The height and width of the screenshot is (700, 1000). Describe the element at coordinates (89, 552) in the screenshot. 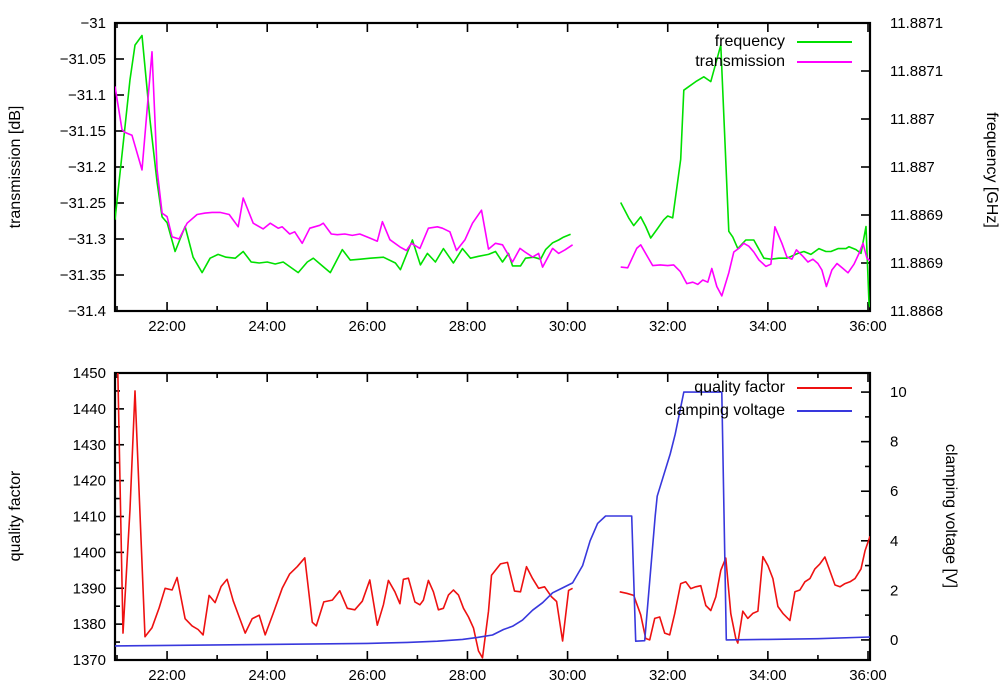

I see `y-left-tick-label: 1400` at that location.